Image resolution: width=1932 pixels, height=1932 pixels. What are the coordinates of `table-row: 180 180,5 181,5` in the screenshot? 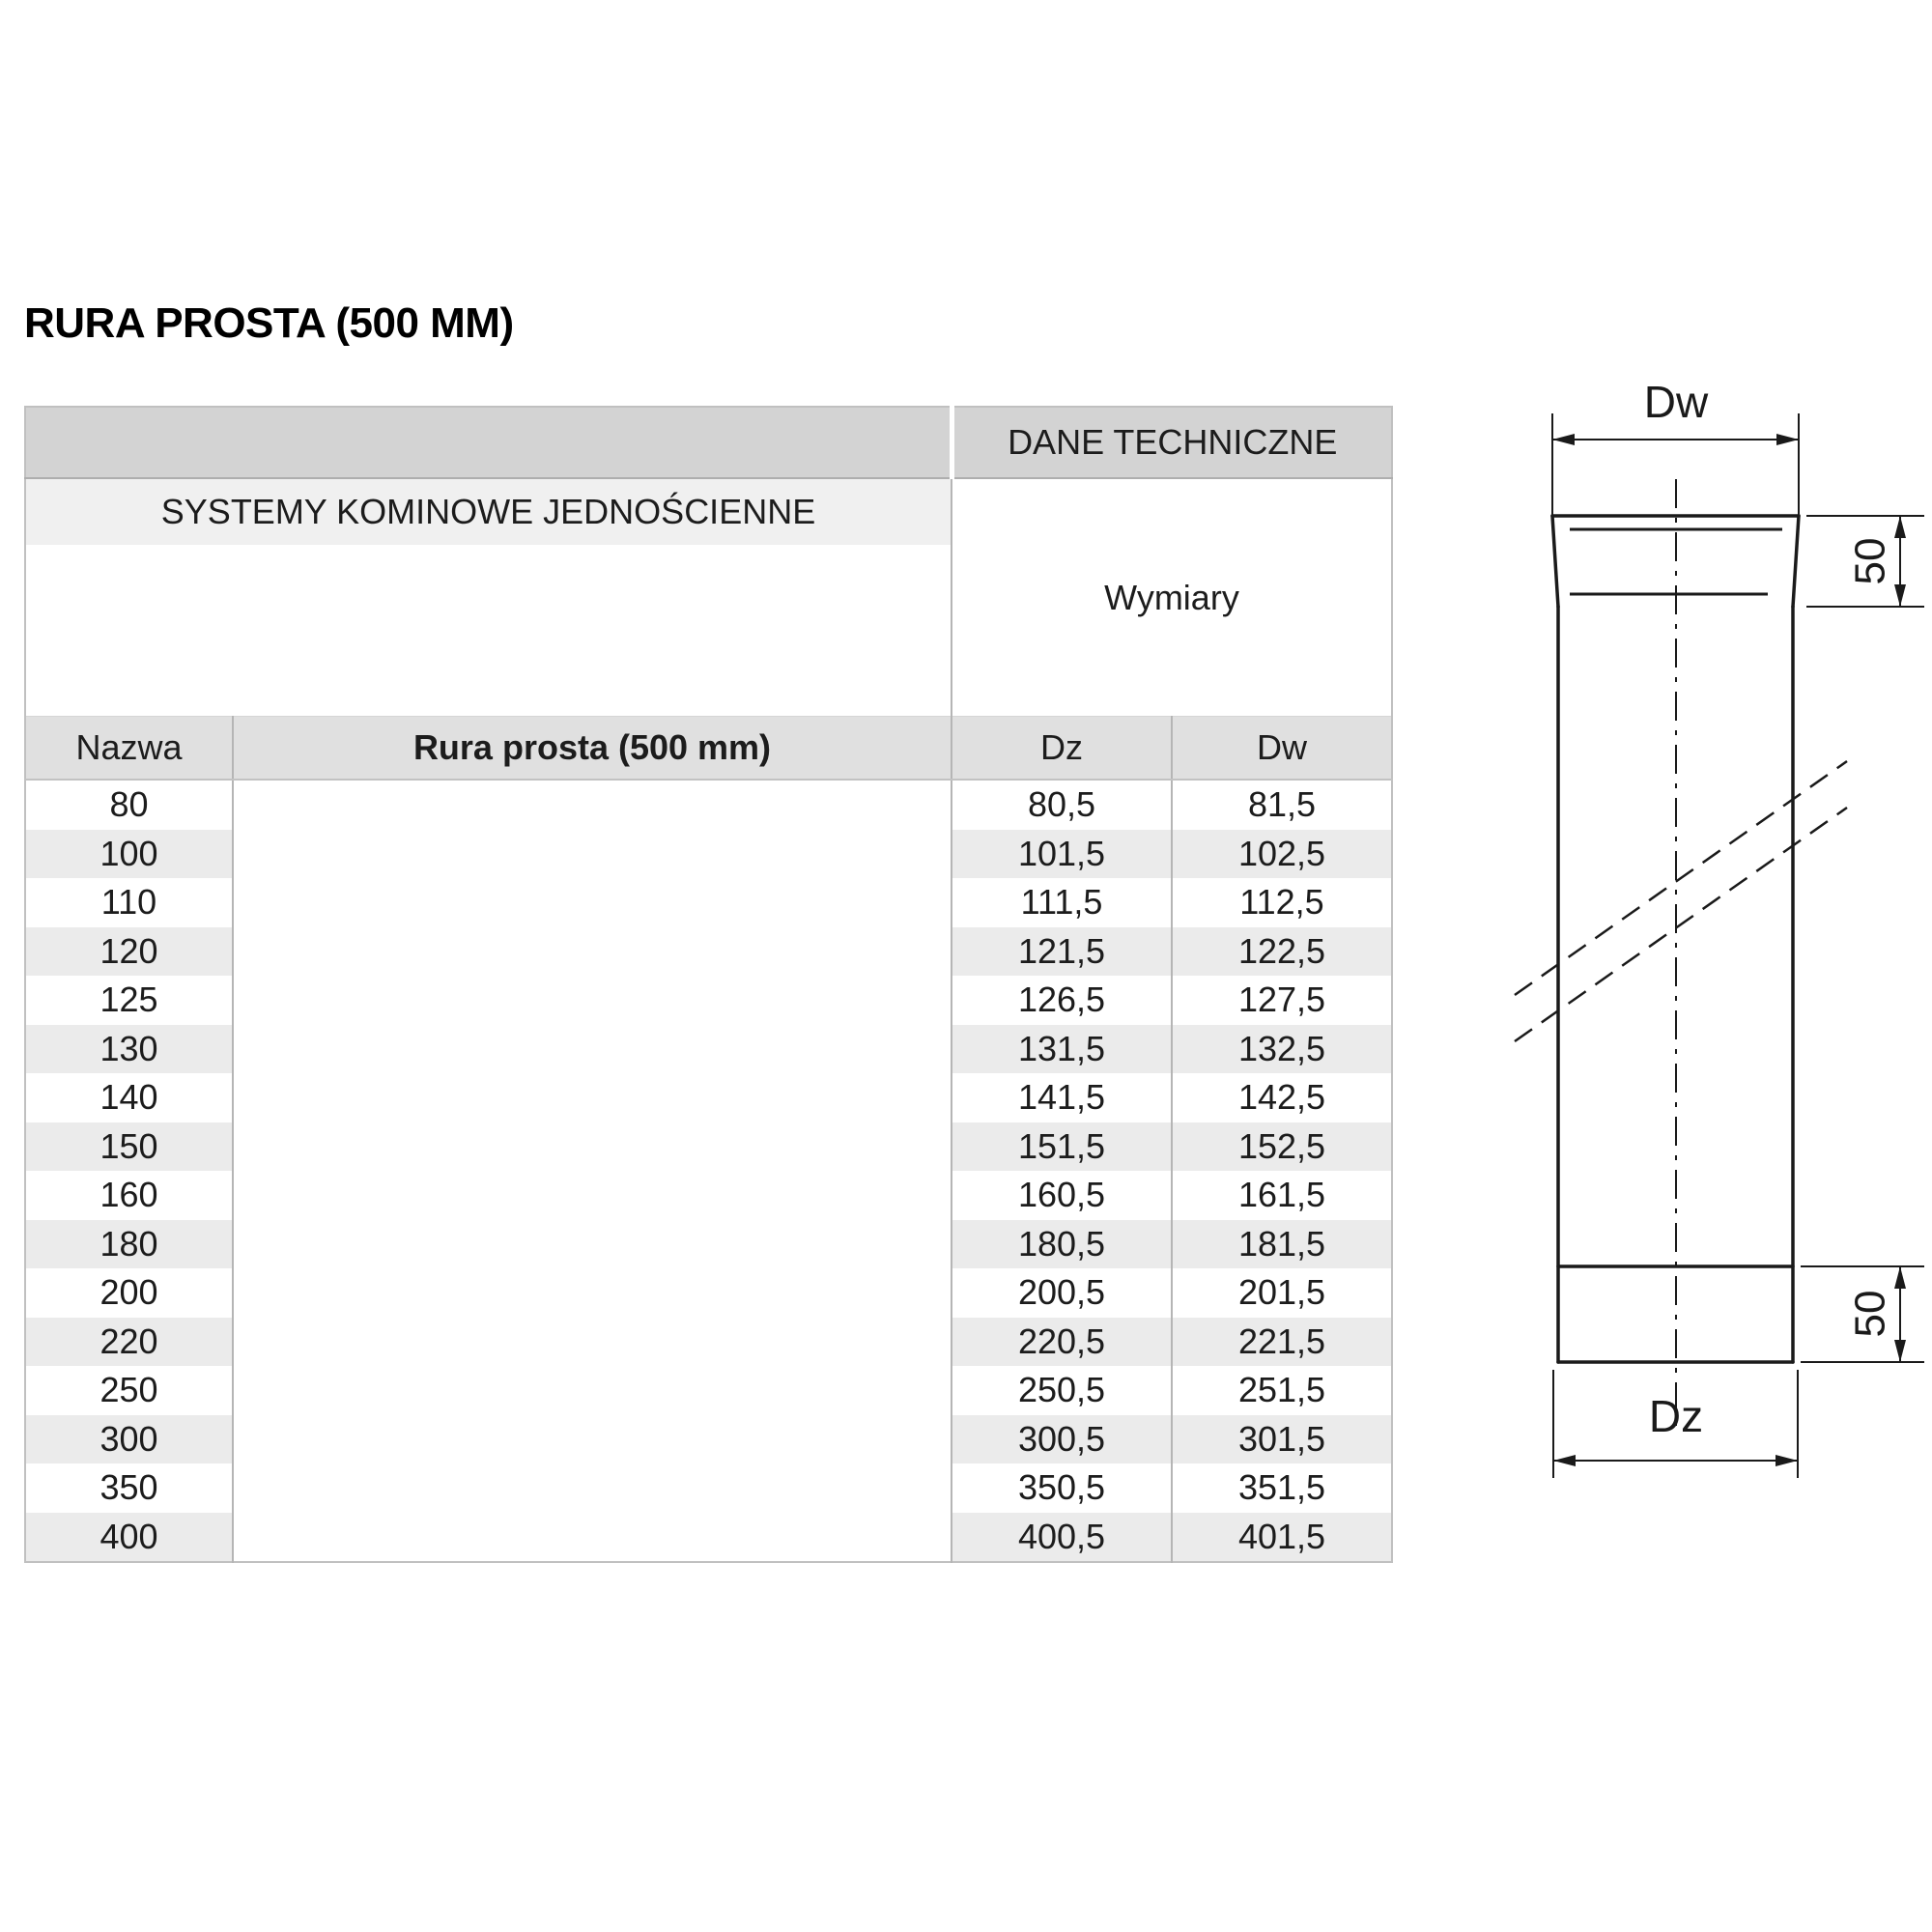 It's located at (708, 1243).